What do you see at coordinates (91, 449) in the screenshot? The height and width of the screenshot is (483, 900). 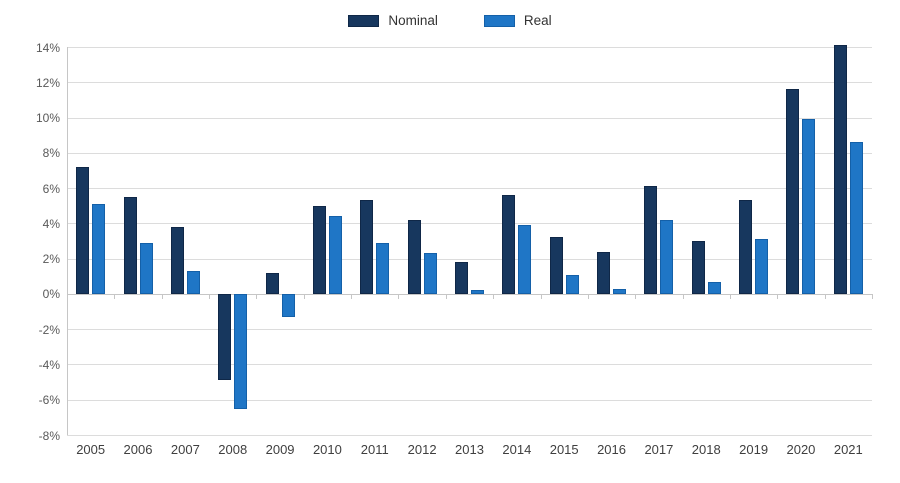 I see `x-axis-label-2005: 2005` at bounding box center [91, 449].